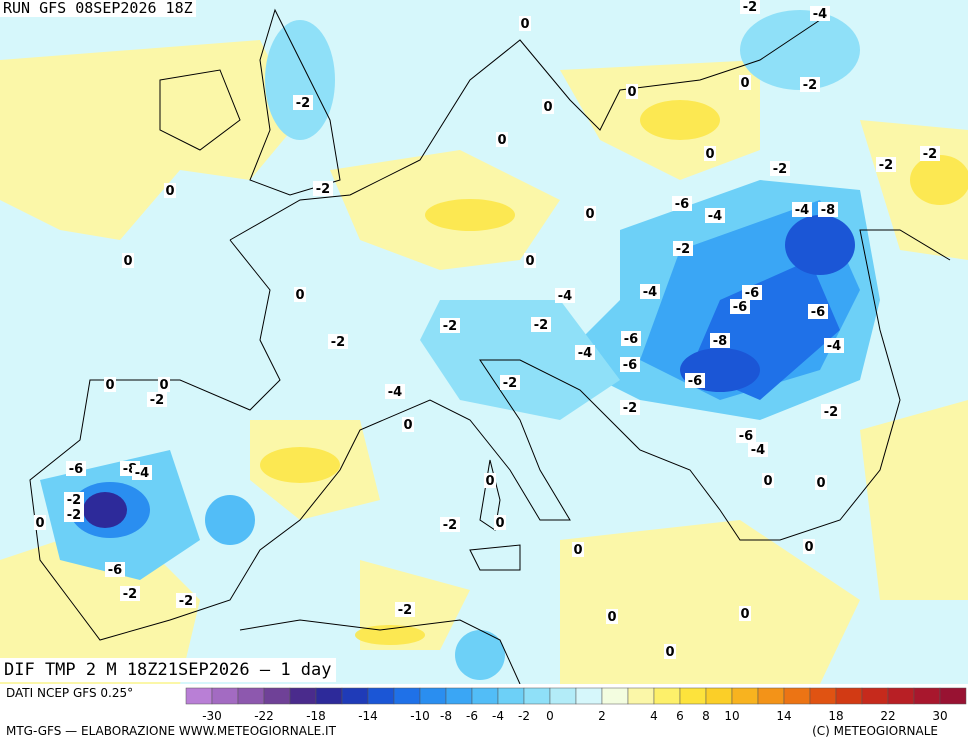  Describe the element at coordinates (472, 716) in the screenshot. I see `legend-tick-label: -6` at that location.